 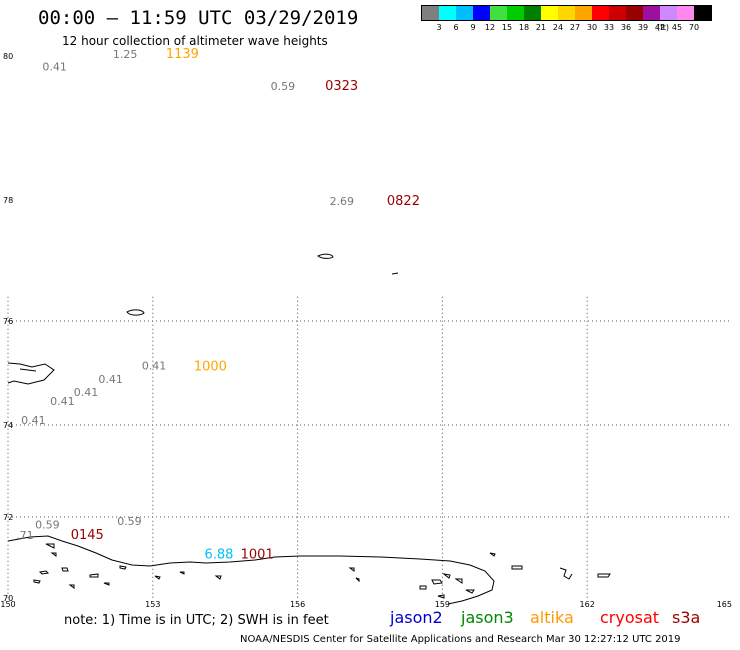 I want to click on color-scale-ticks: (ft) 3 6 9 12 15 18 21 24 27 30 33 36 39 42 45 70, so click(x=566, y=27).